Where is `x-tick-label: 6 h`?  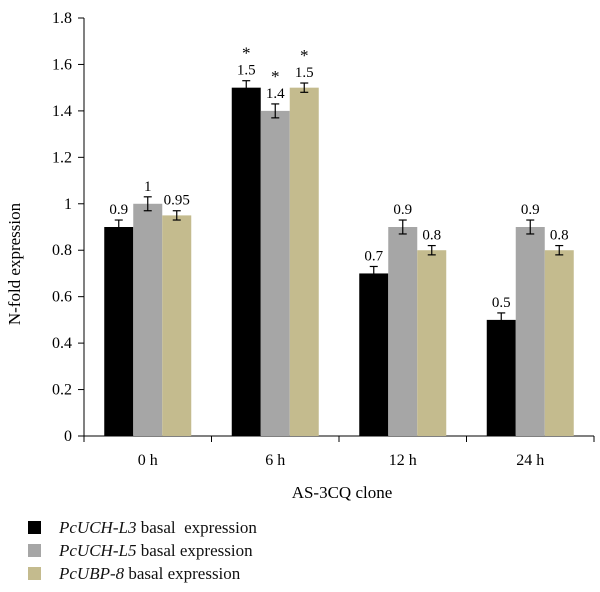
x-tick-label: 6 h is located at coordinates (275, 460).